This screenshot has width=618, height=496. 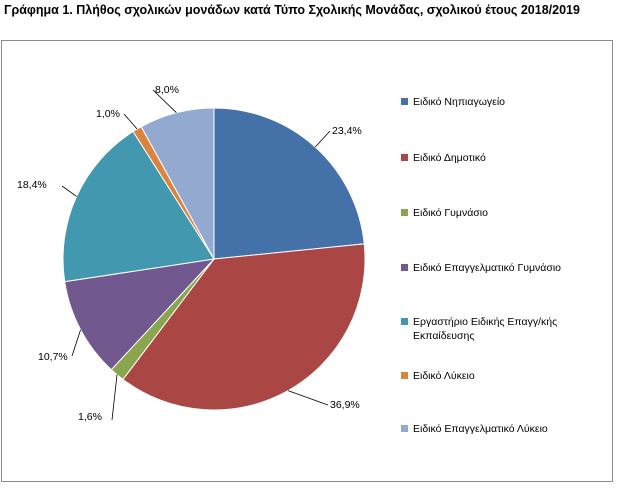 What do you see at coordinates (449, 158) in the screenshot?
I see `legend-label-1: Ειδικό Δημοτικό` at bounding box center [449, 158].